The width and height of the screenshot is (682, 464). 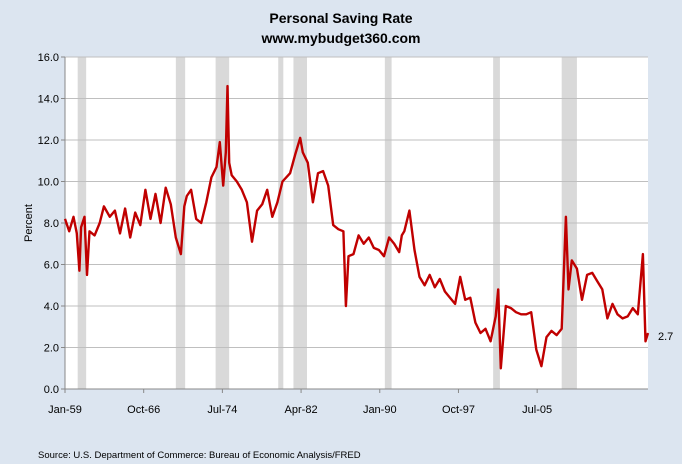 What do you see at coordinates (48, 58) in the screenshot?
I see `y-tick-label: 16.0` at bounding box center [48, 58].